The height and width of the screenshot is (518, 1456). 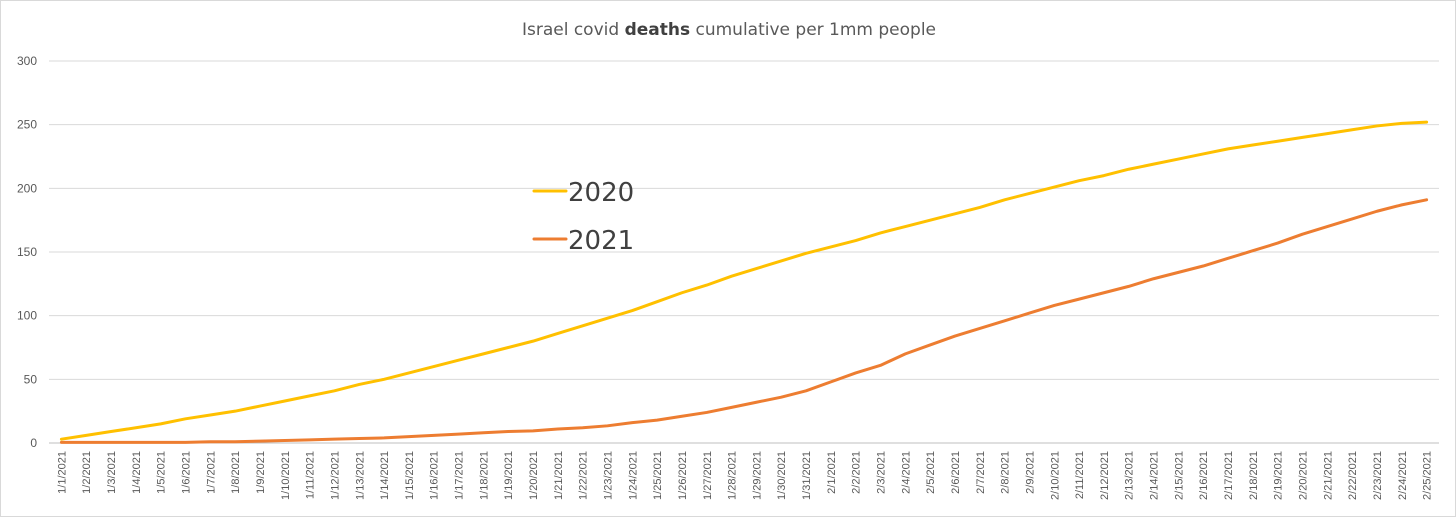 I want to click on x-tick-label: 1/8/2021, so click(x=236, y=472).